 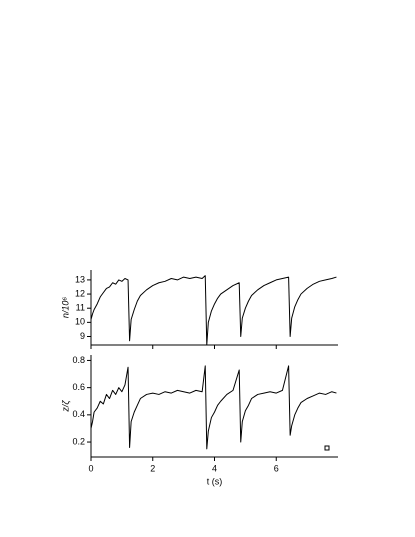 What do you see at coordinates (80, 279) in the screenshot?
I see `y-tick-label: 13` at bounding box center [80, 279].